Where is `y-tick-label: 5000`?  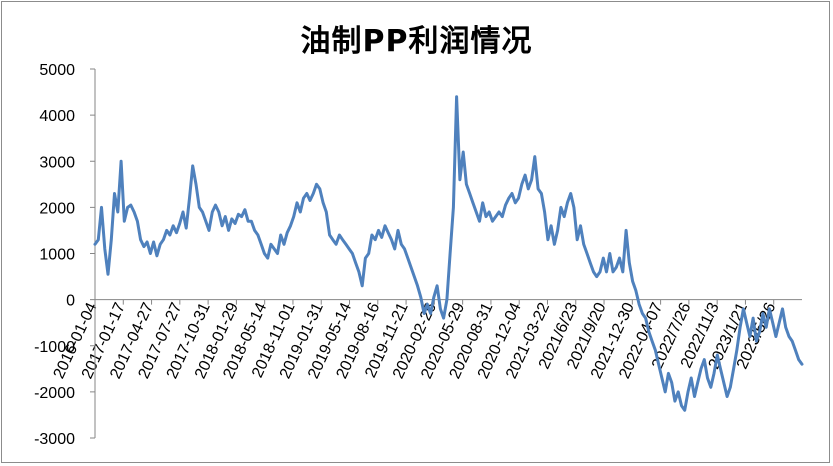 y-tick-label: 5000 is located at coordinates (57, 70).